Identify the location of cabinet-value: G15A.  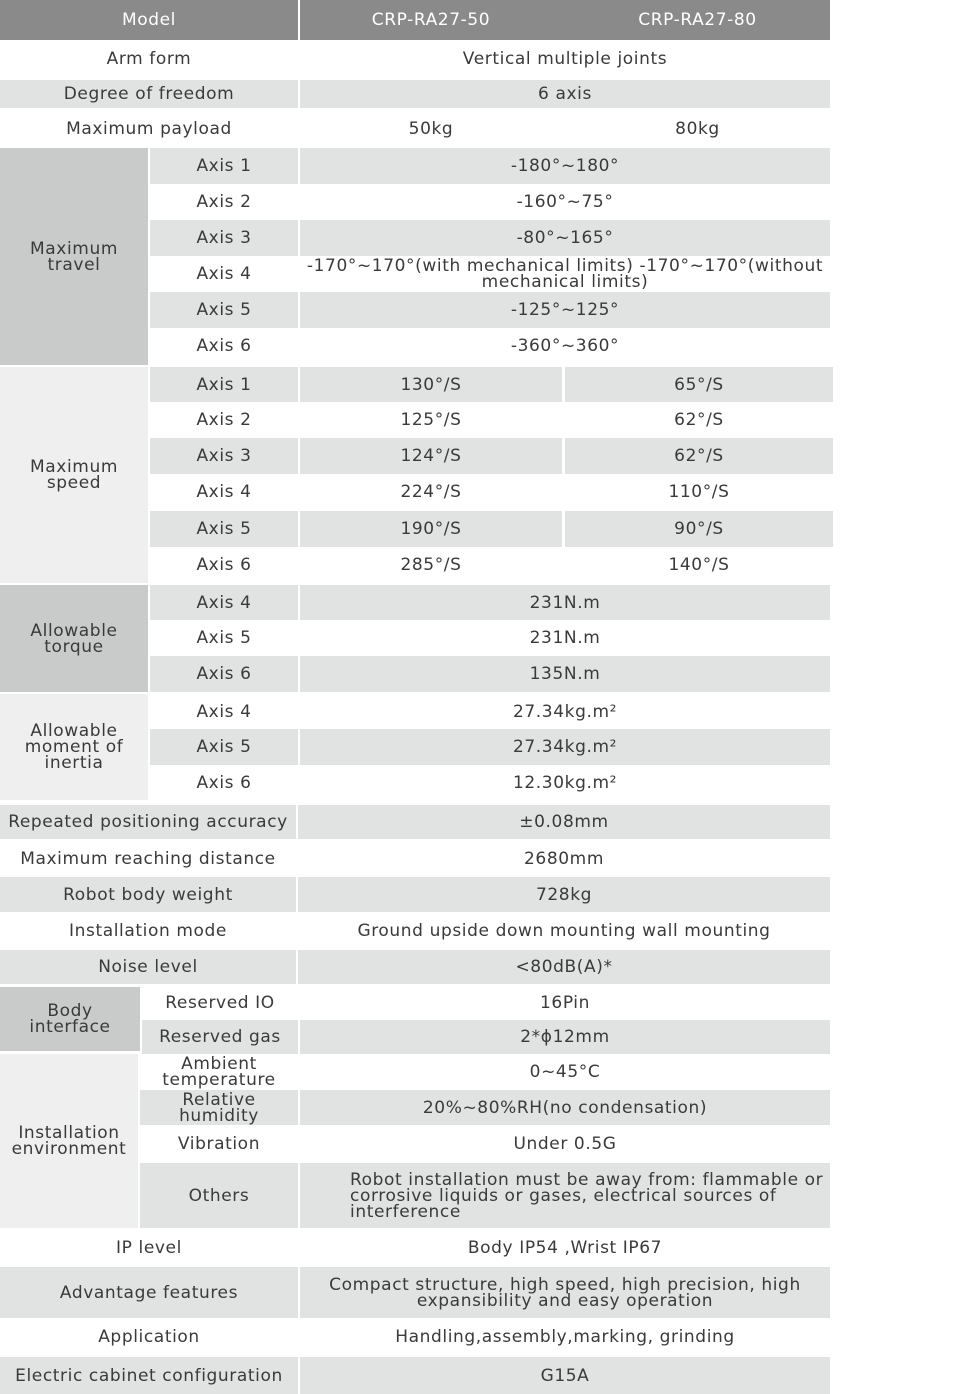
(565, 1375).